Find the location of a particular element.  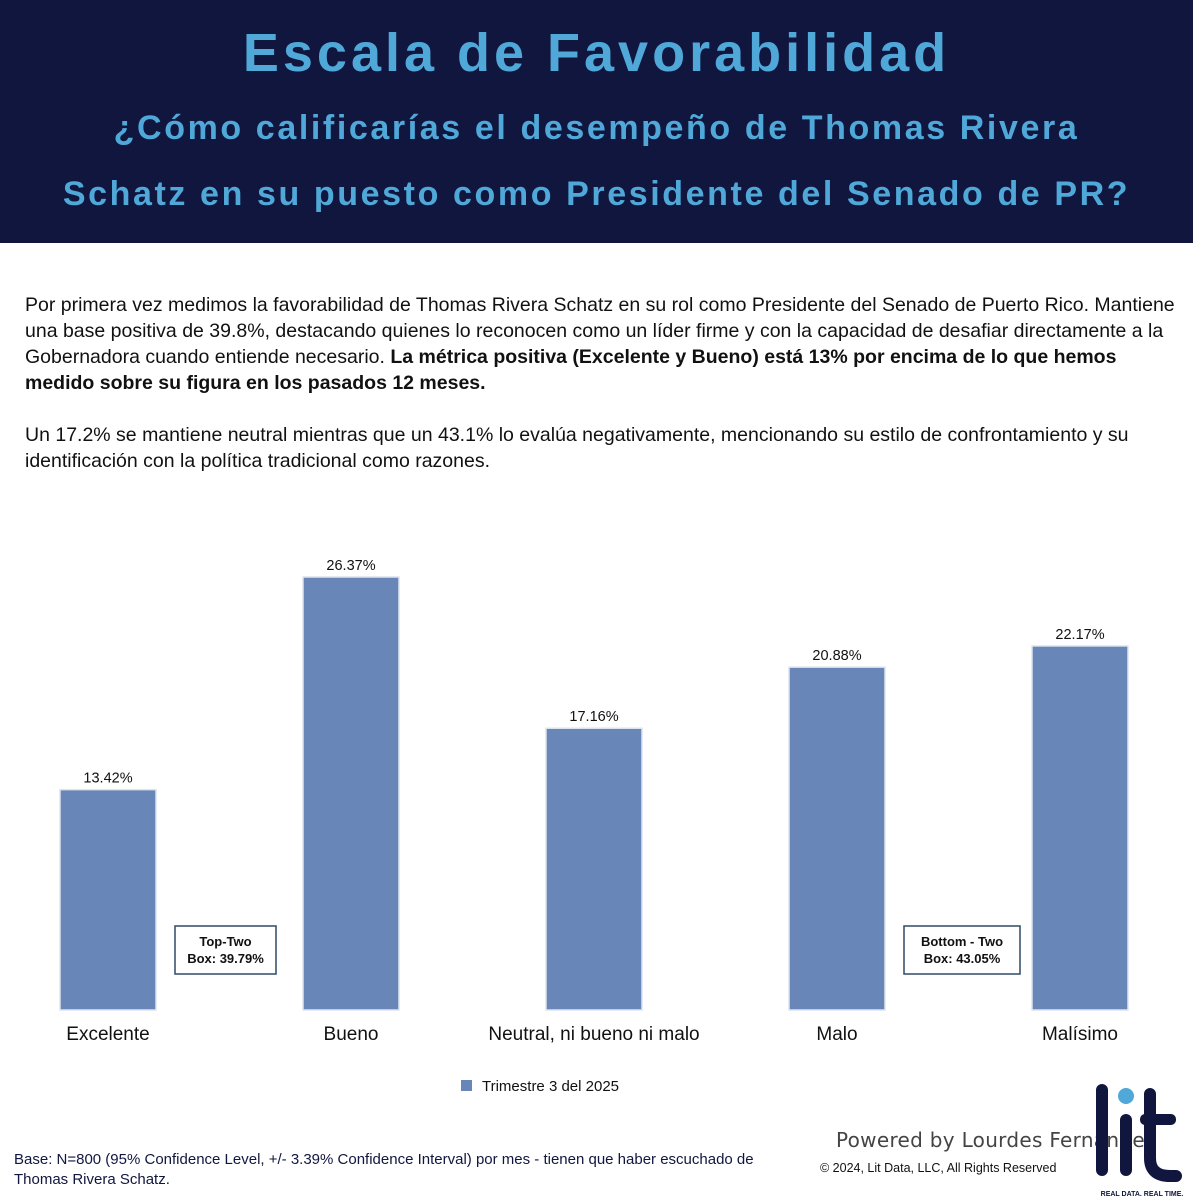

data-label-4: 22.17% is located at coordinates (1079, 635).